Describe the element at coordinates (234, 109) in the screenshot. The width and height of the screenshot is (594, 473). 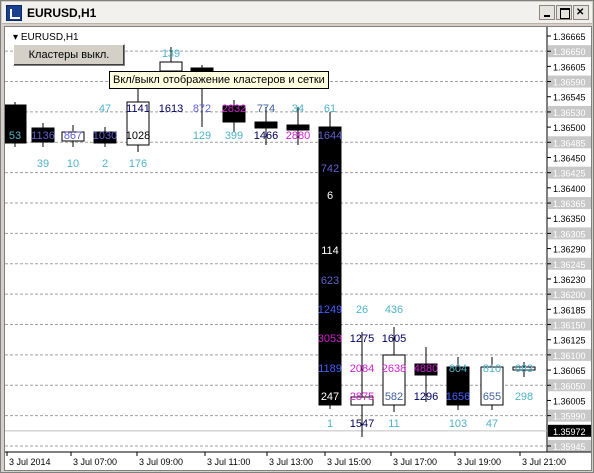
I see `cluster-volume-label: 2832` at that location.